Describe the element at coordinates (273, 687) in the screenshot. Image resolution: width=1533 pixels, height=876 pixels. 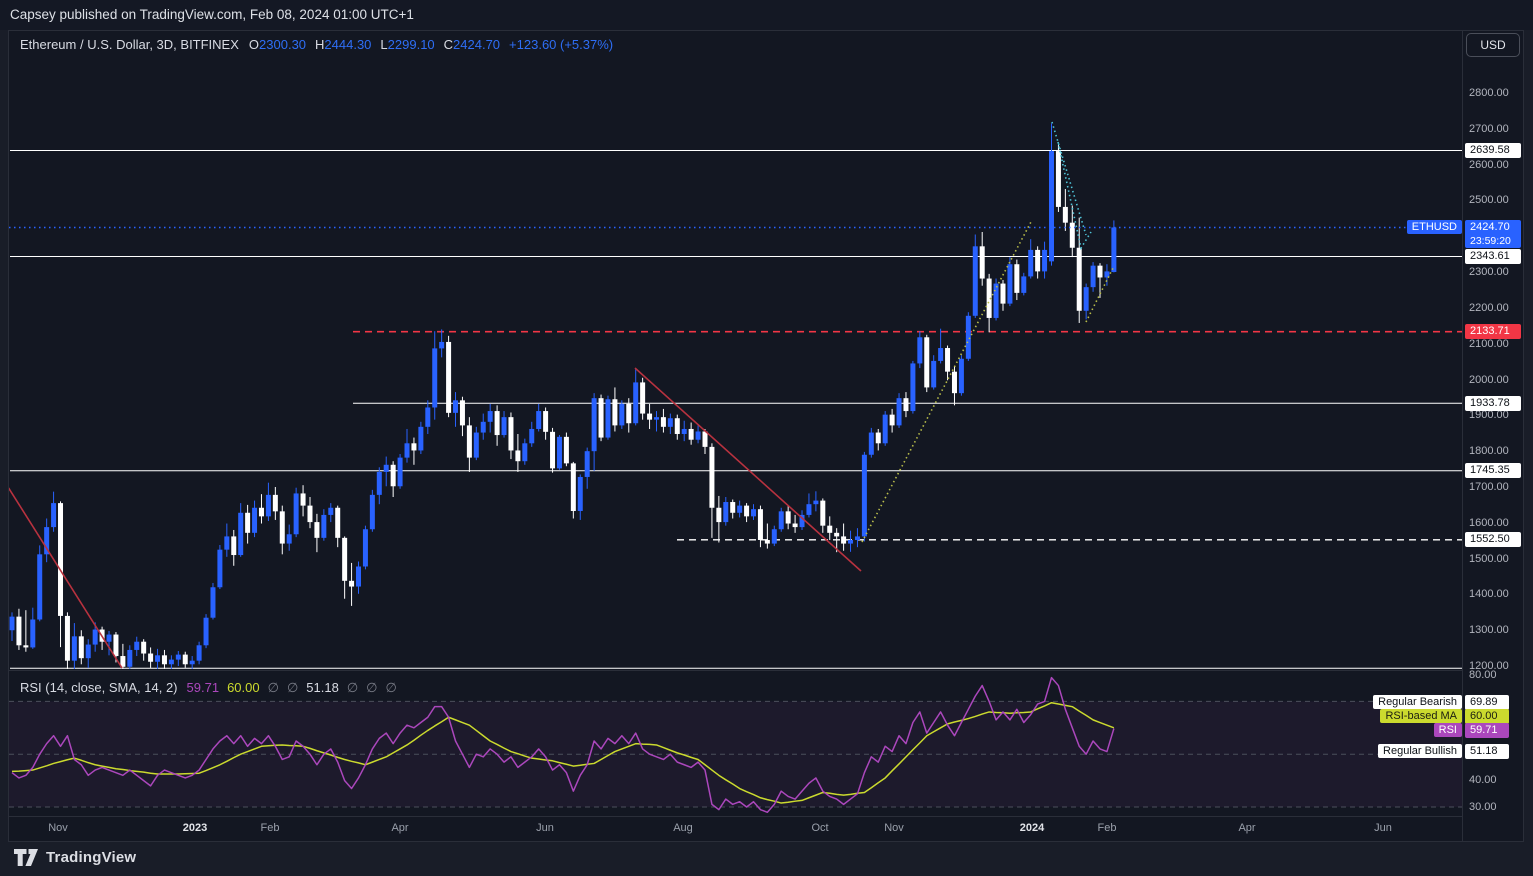
I see `rsi-empty-value-1: ∅` at that location.